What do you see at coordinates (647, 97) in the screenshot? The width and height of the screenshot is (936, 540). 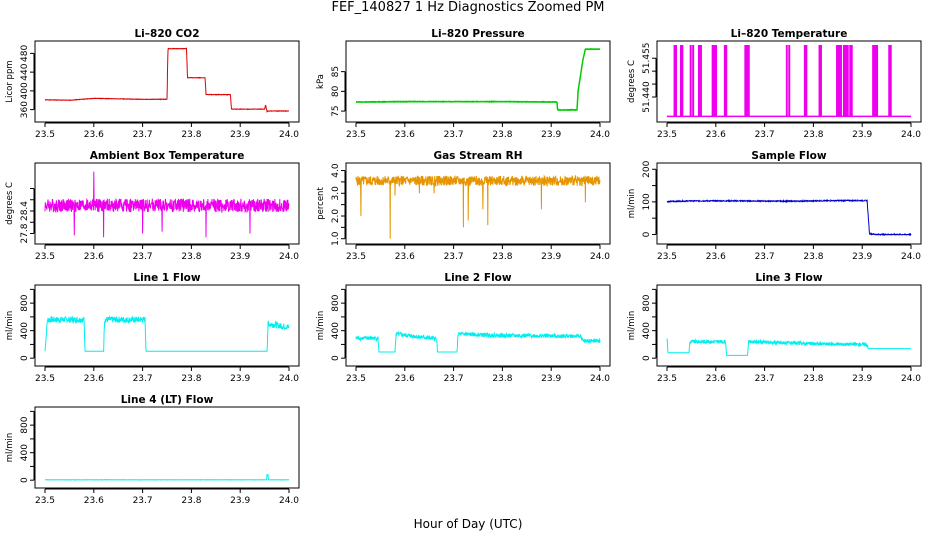 I see `y-tick-label: 51.440` at bounding box center [647, 97].